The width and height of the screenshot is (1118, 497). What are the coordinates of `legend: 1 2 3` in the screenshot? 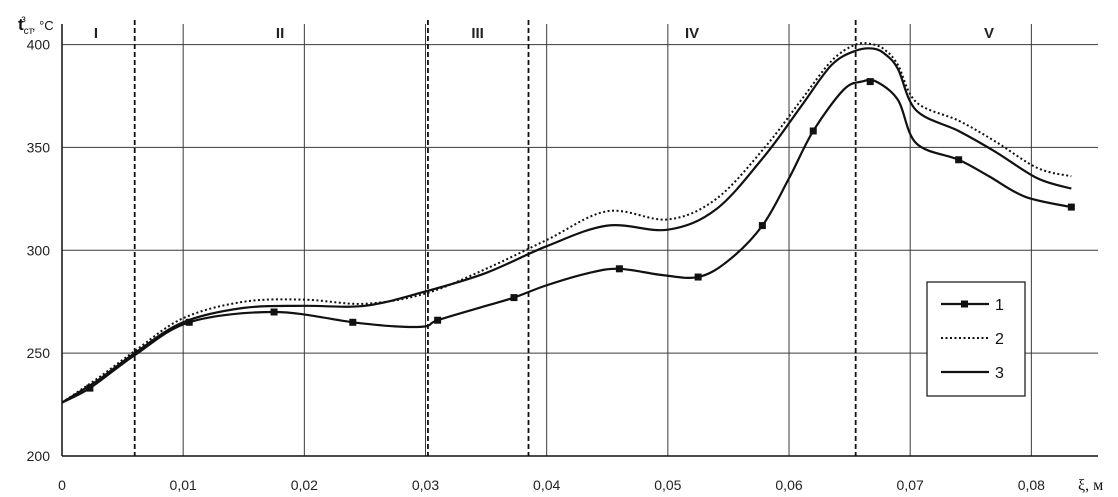 It's located at (976, 339).